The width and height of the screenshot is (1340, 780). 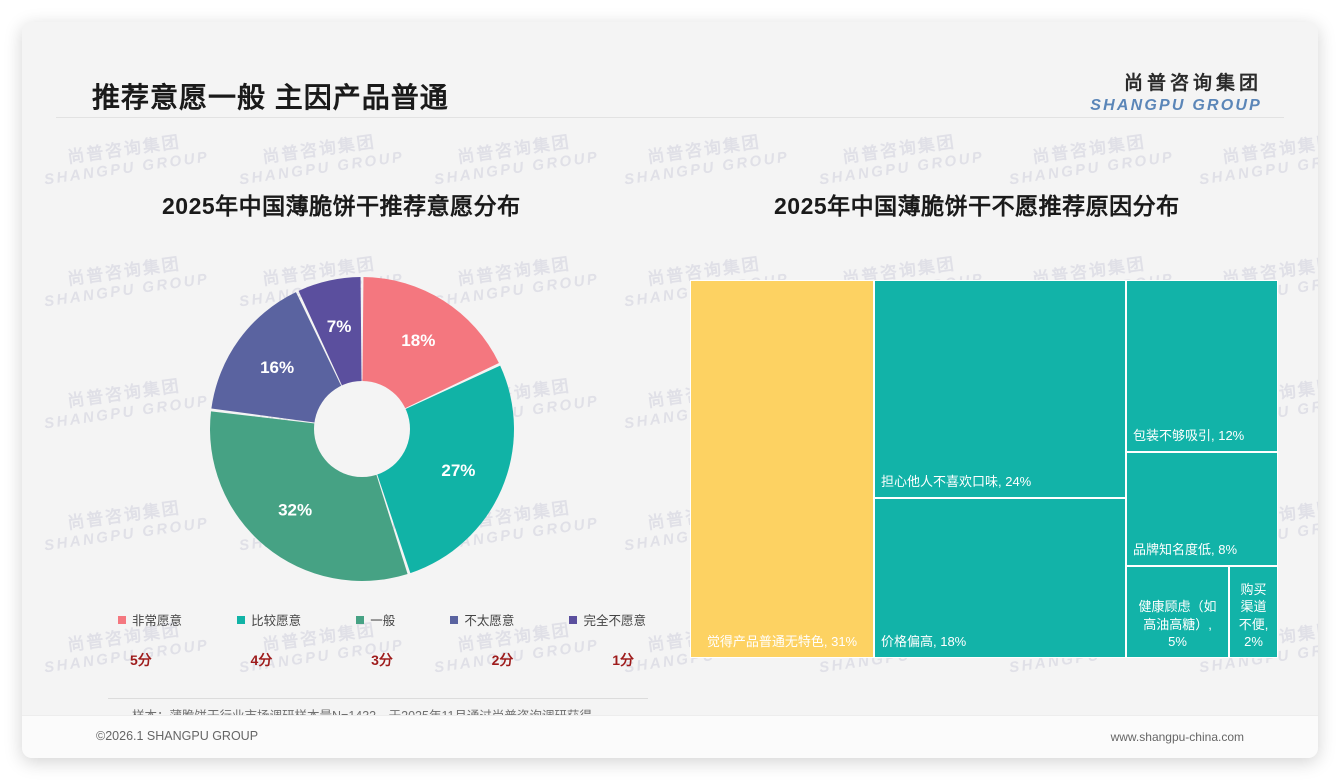 I want to click on donut-slice-value-label: 27%, so click(x=458, y=470).